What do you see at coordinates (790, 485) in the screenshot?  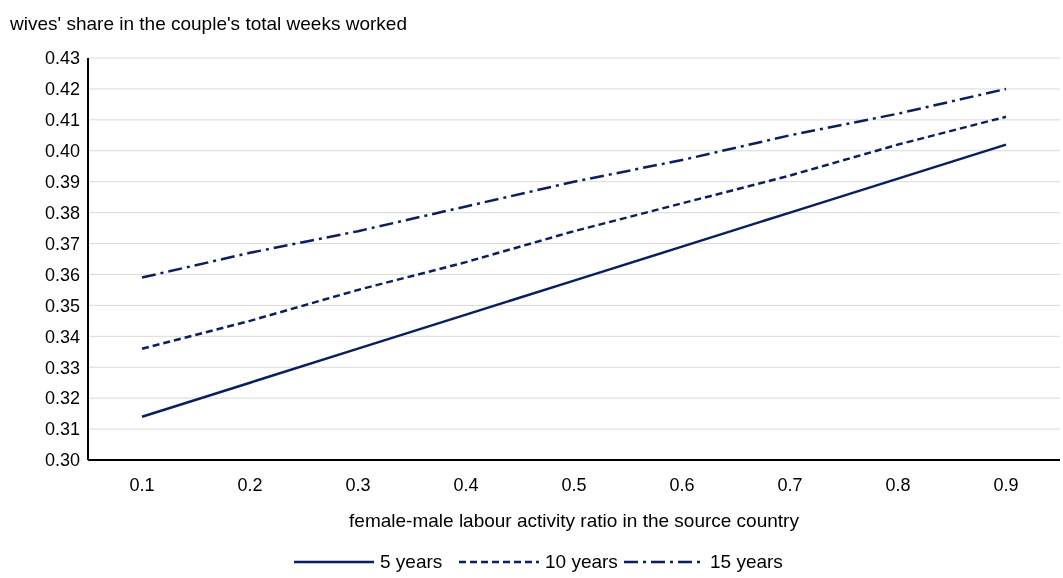 I see `x-tick-label: 0.7` at bounding box center [790, 485].